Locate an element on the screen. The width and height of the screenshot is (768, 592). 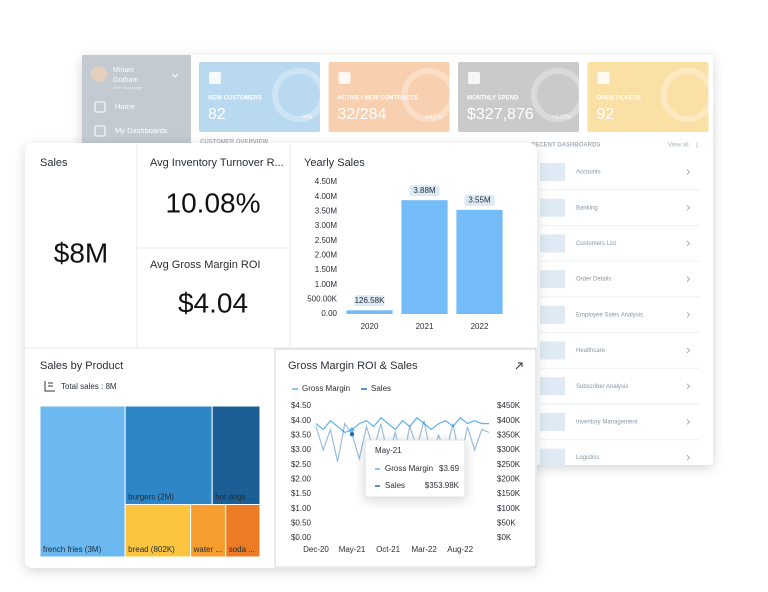
tile-title: Avg Gross Margin ROI is located at coordinates (205, 265).